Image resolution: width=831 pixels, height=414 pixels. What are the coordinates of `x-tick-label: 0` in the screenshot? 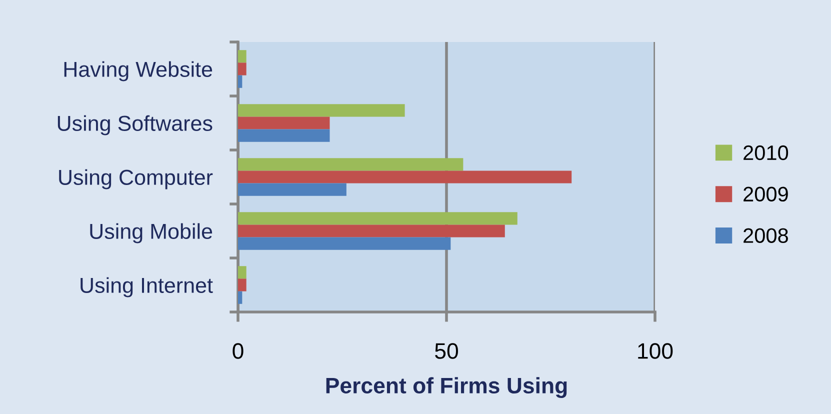 It's located at (238, 351).